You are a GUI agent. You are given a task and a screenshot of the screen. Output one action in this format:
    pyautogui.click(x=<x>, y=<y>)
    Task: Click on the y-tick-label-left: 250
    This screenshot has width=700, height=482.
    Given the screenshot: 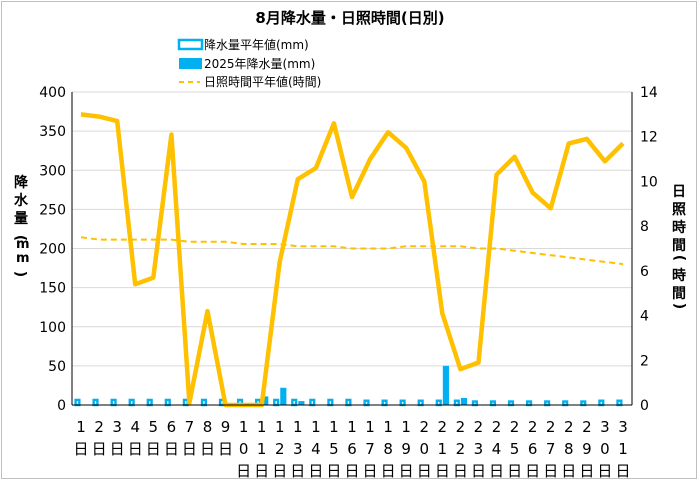 What is the action you would take?
    pyautogui.click(x=52, y=210)
    